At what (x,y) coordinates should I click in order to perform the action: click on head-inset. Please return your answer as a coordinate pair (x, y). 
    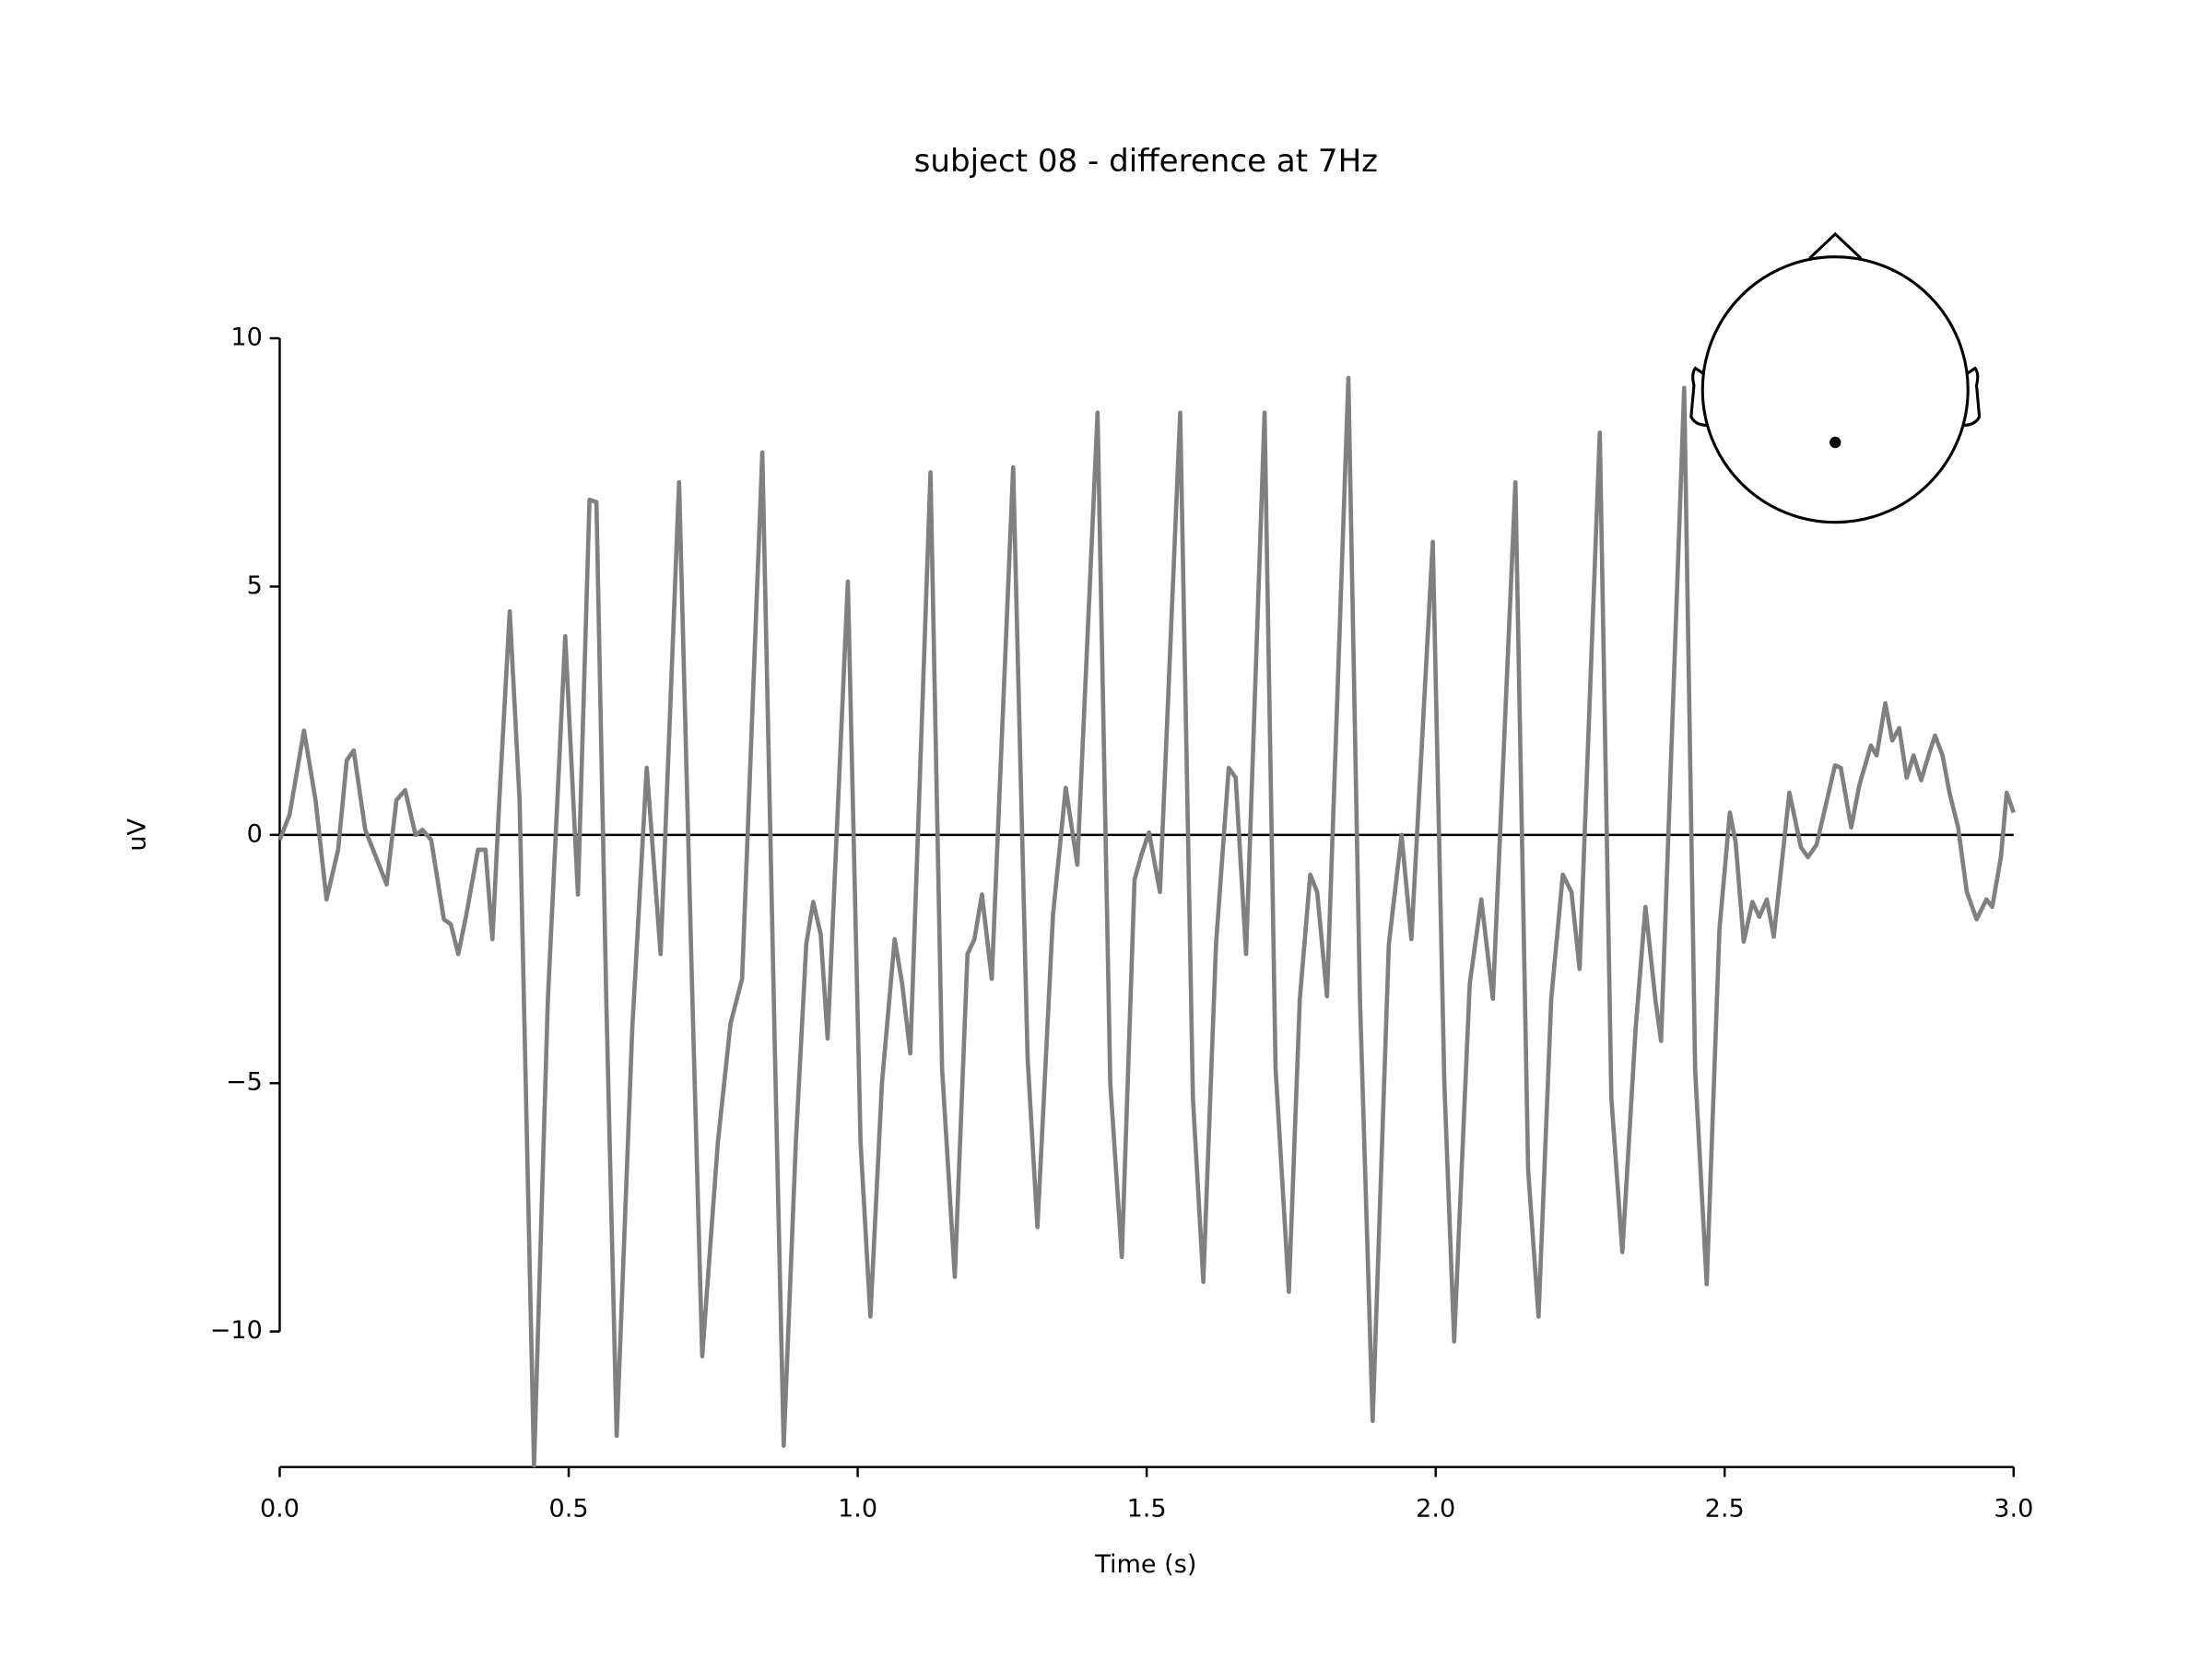
    Looking at the image, I should click on (1835, 377).